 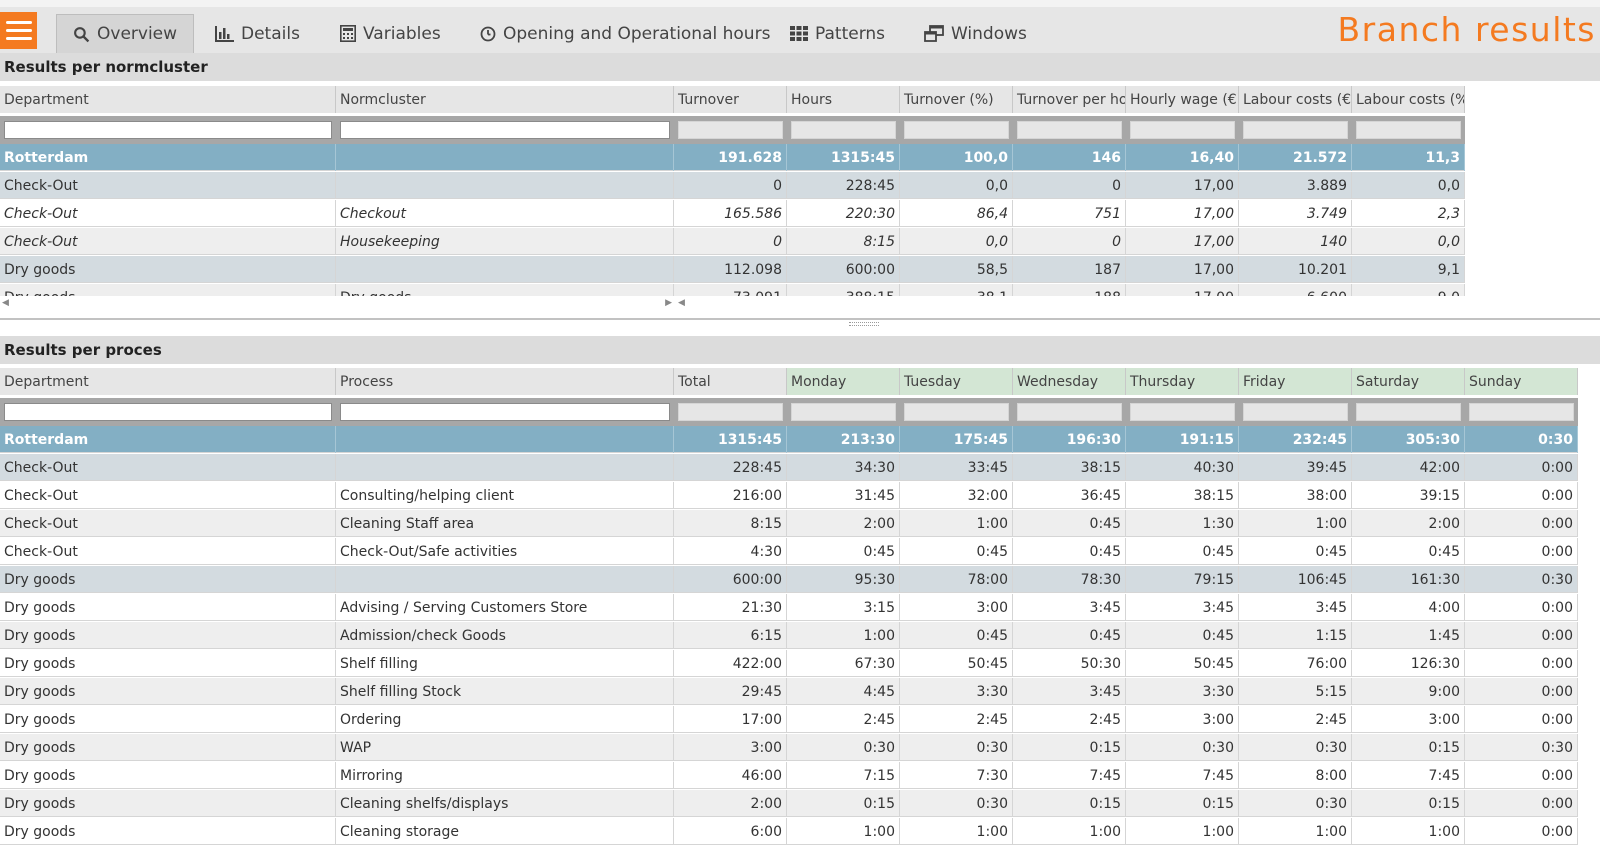 What do you see at coordinates (505, 99) in the screenshot?
I see `column-header: Normcluster` at bounding box center [505, 99].